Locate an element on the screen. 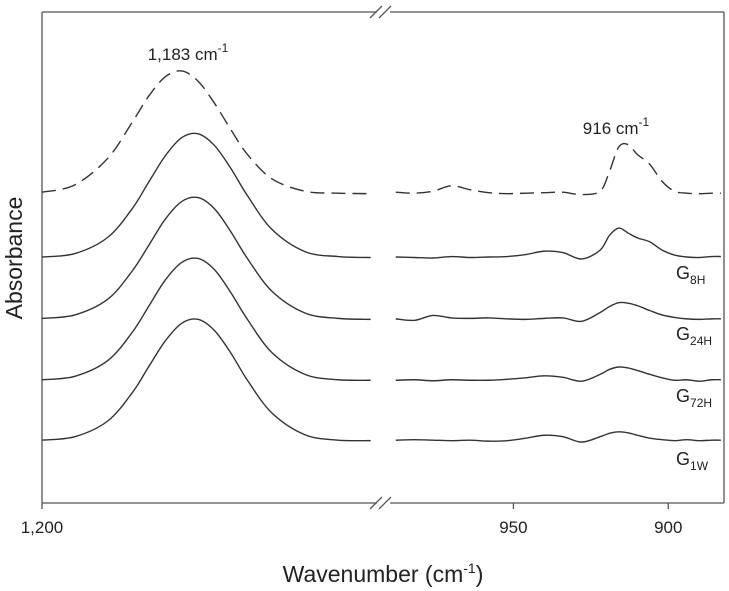 This screenshot has height=591, width=729. x-tick-label: 1,200 is located at coordinates (42, 527).